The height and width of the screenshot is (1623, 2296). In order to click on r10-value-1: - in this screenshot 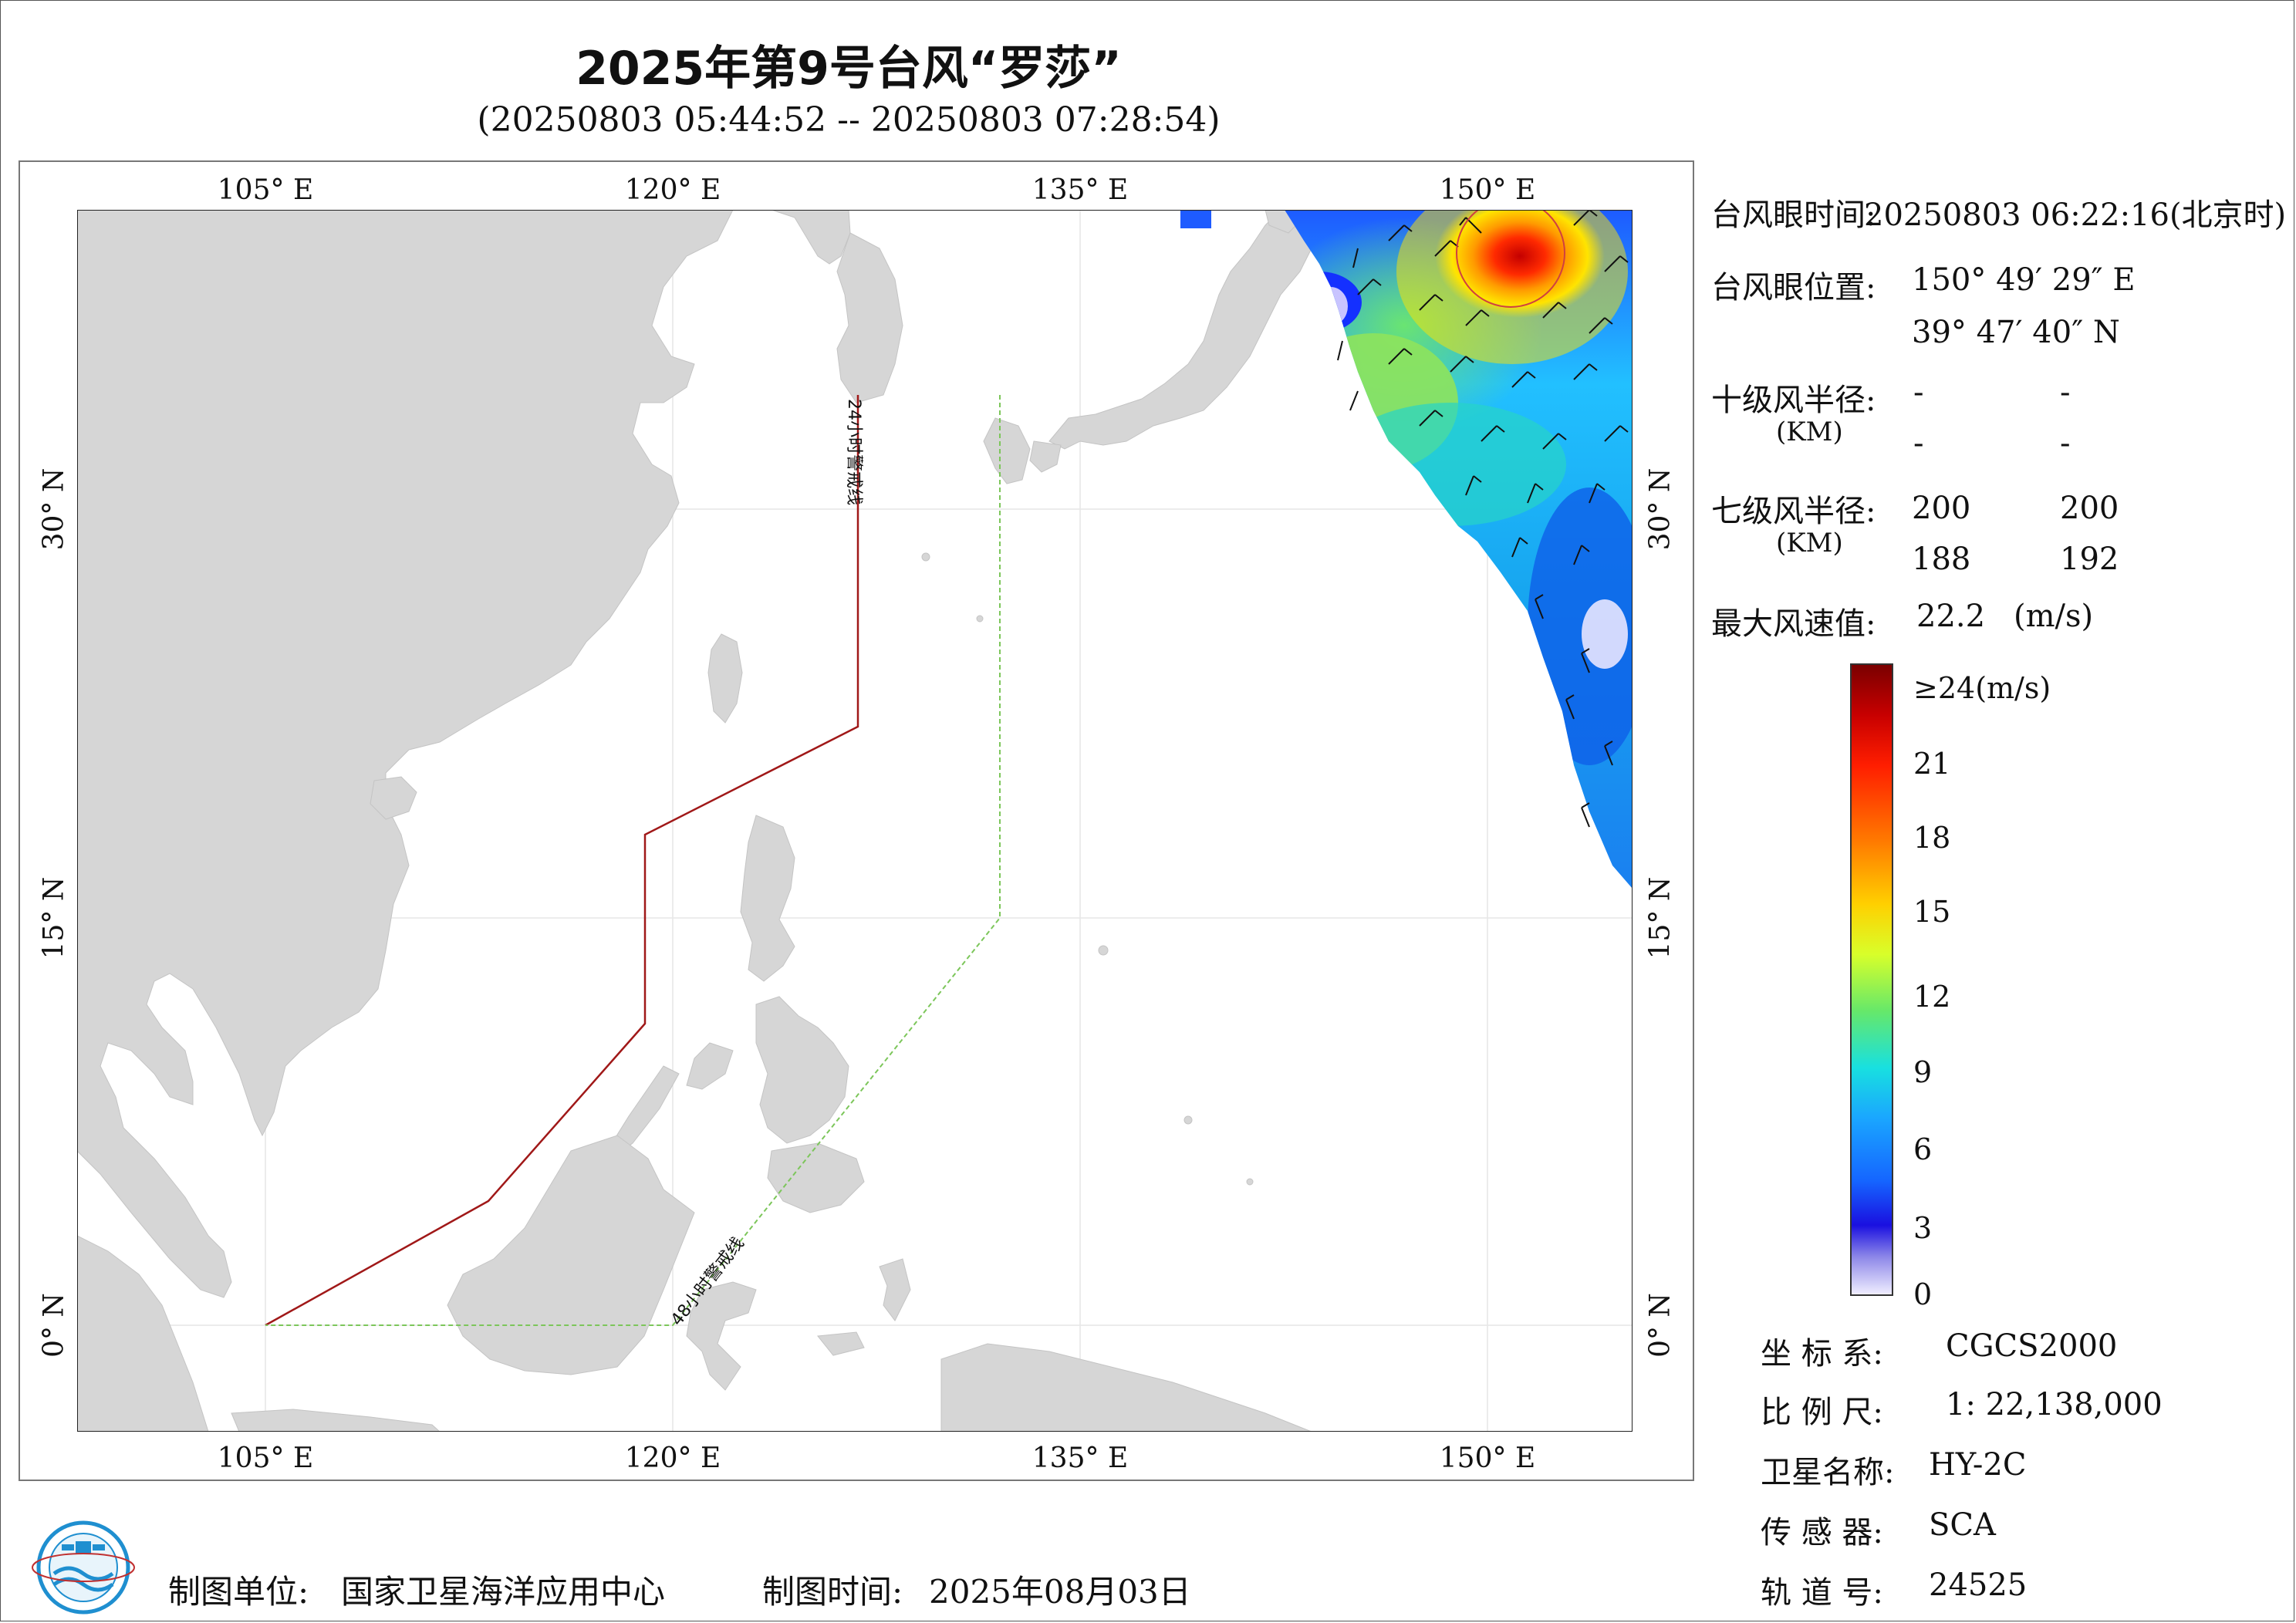, I will do `click(1918, 392)`.